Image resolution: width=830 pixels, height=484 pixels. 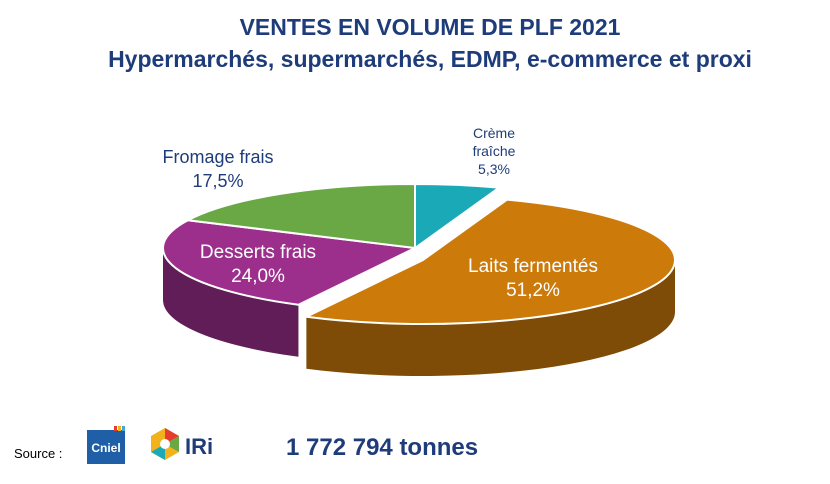 What do you see at coordinates (105, 448) in the screenshot?
I see `cniel-logo-text: Cniel` at bounding box center [105, 448].